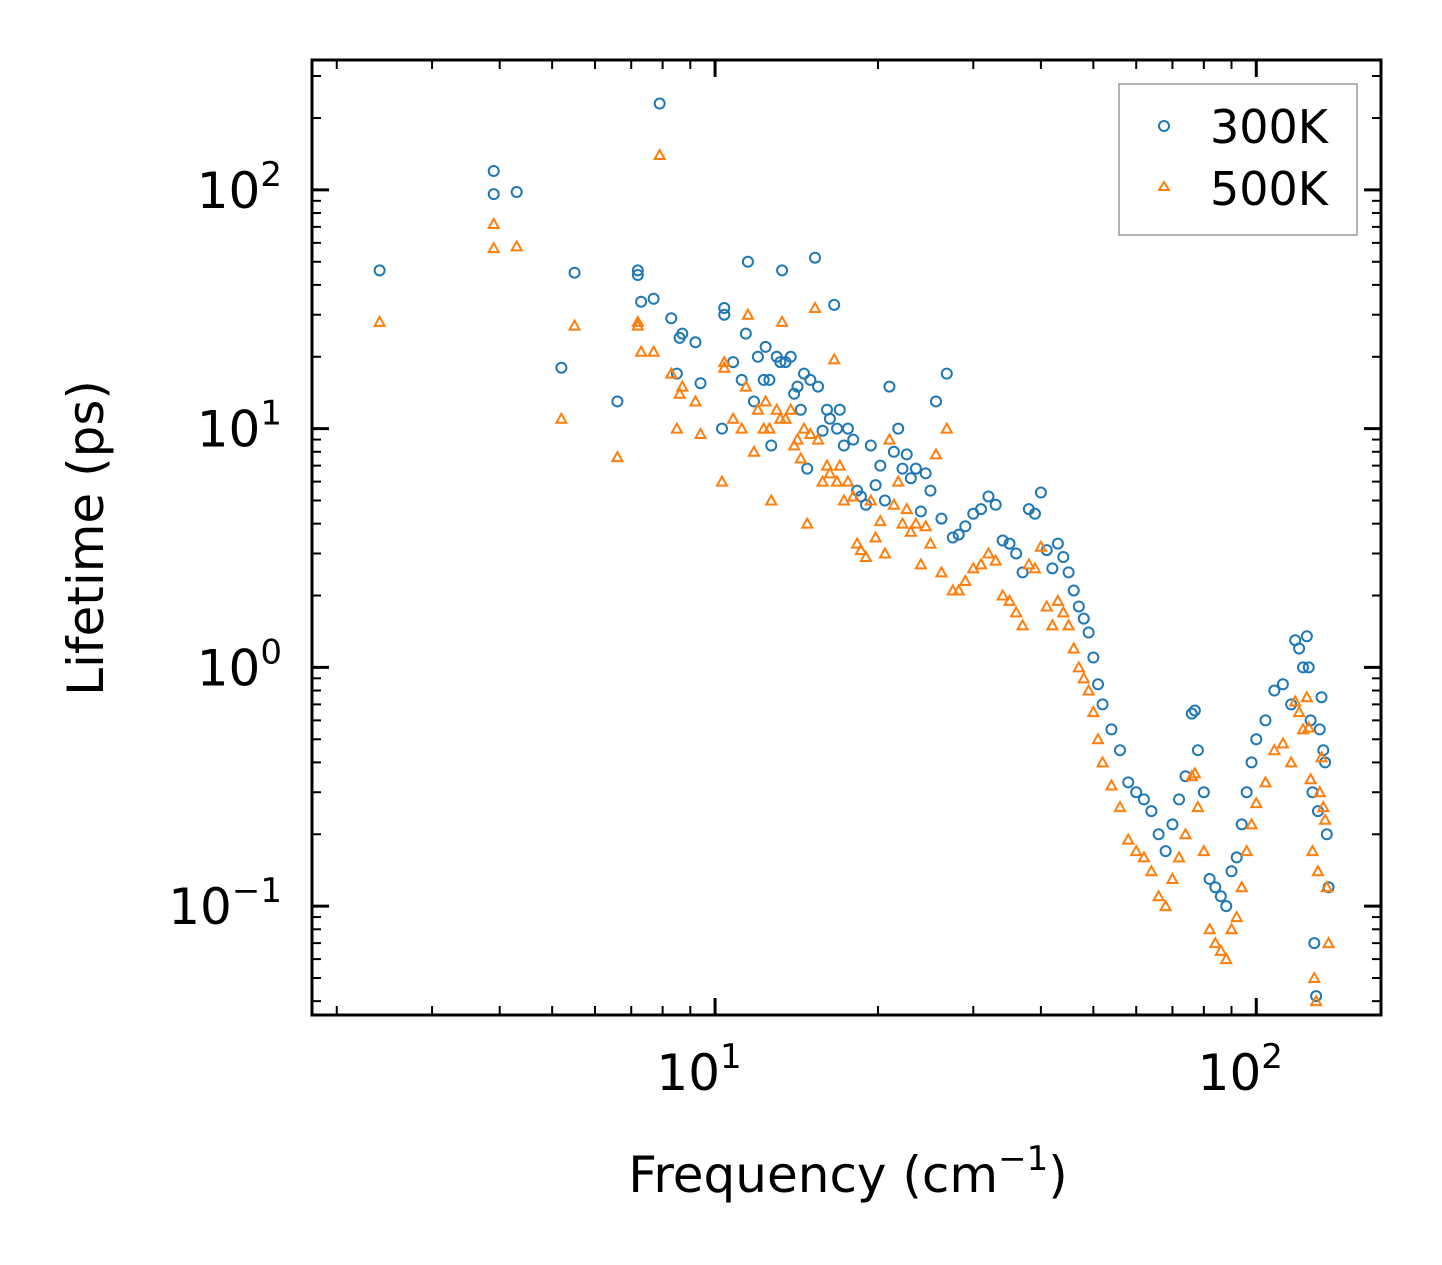  Describe the element at coordinates (1164, 185) in the screenshot. I see `legend-marker-500k` at that location.